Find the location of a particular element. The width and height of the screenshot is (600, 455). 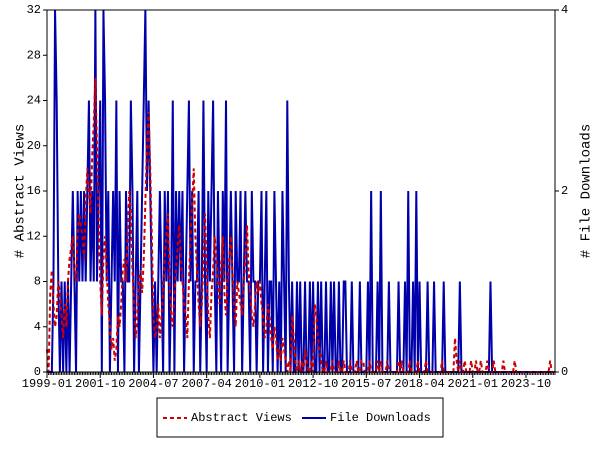

y2-tick-label: 4 is located at coordinates (564, 10).